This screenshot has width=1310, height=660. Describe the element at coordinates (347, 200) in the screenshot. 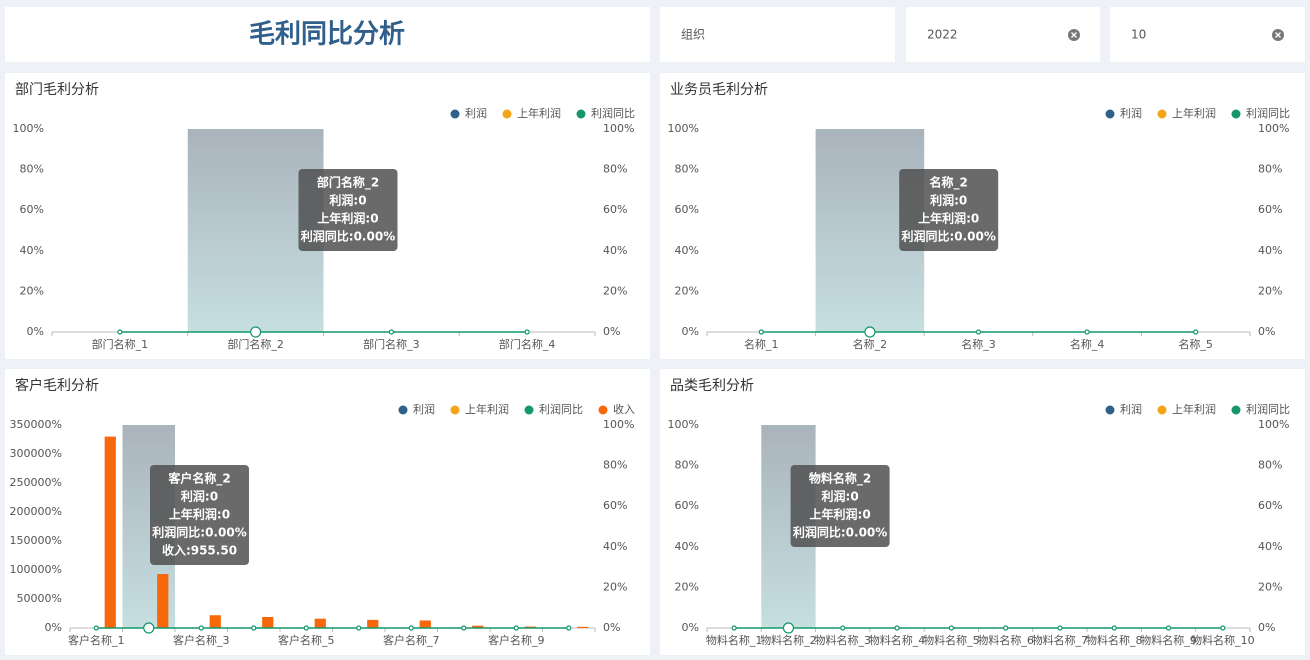

I see `tooltip-line: 利润:0` at that location.